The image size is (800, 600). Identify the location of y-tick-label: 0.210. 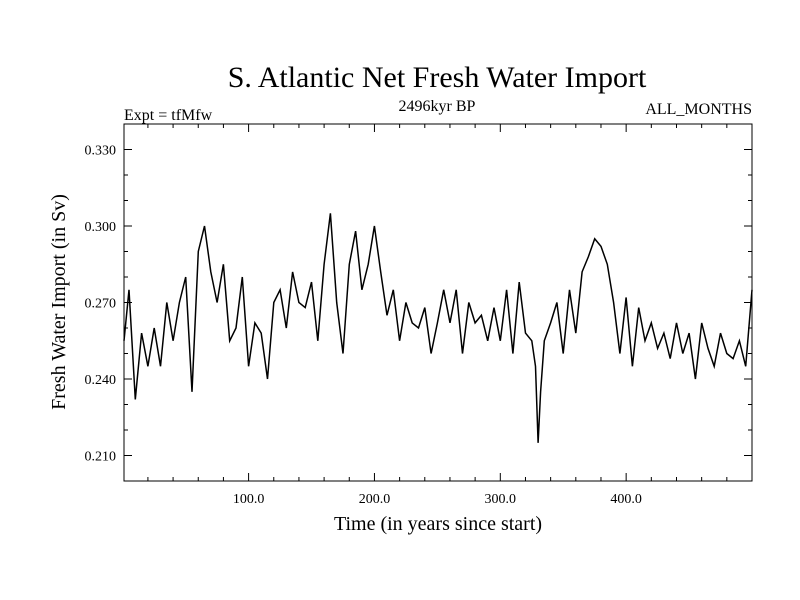
(101, 457).